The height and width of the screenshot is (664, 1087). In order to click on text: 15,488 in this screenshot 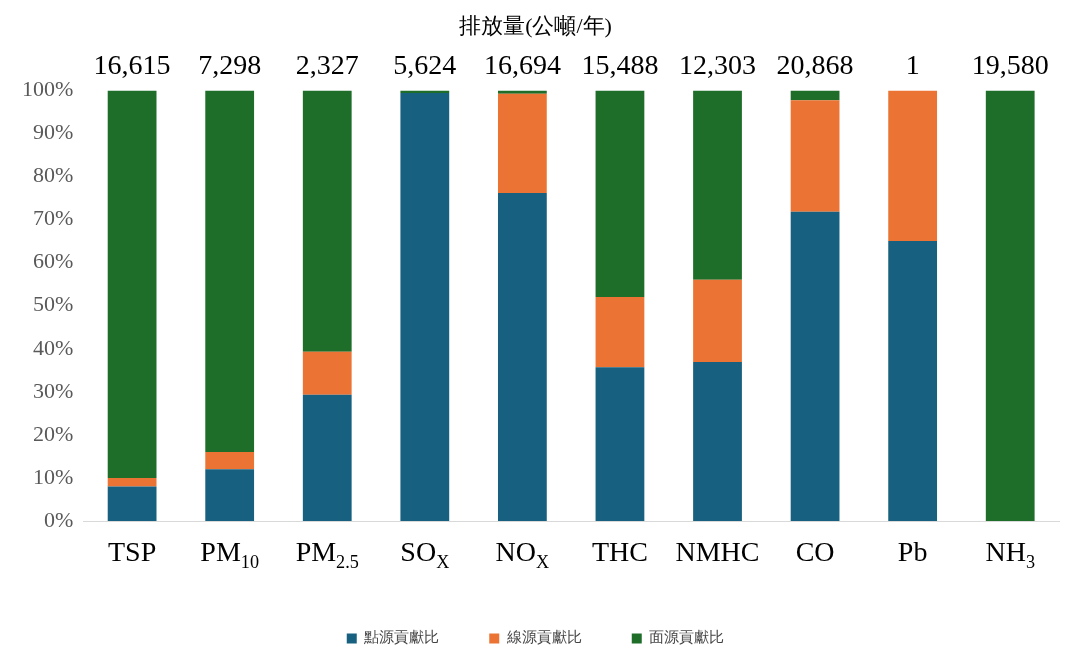, I will do `click(620, 65)`.